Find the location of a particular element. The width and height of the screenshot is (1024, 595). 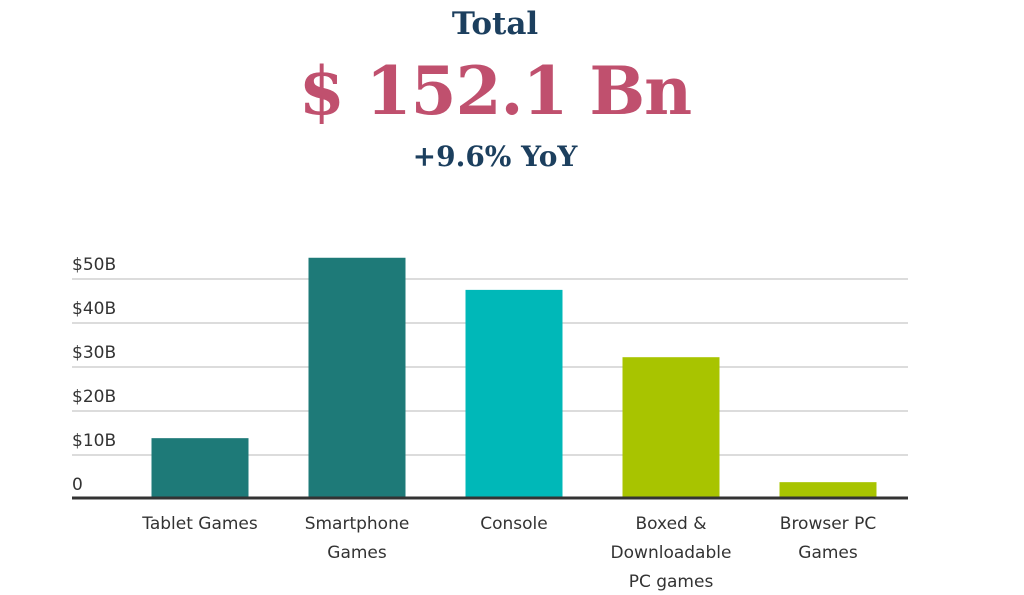

x-tick-label: Tablet Games is located at coordinates (199, 524).